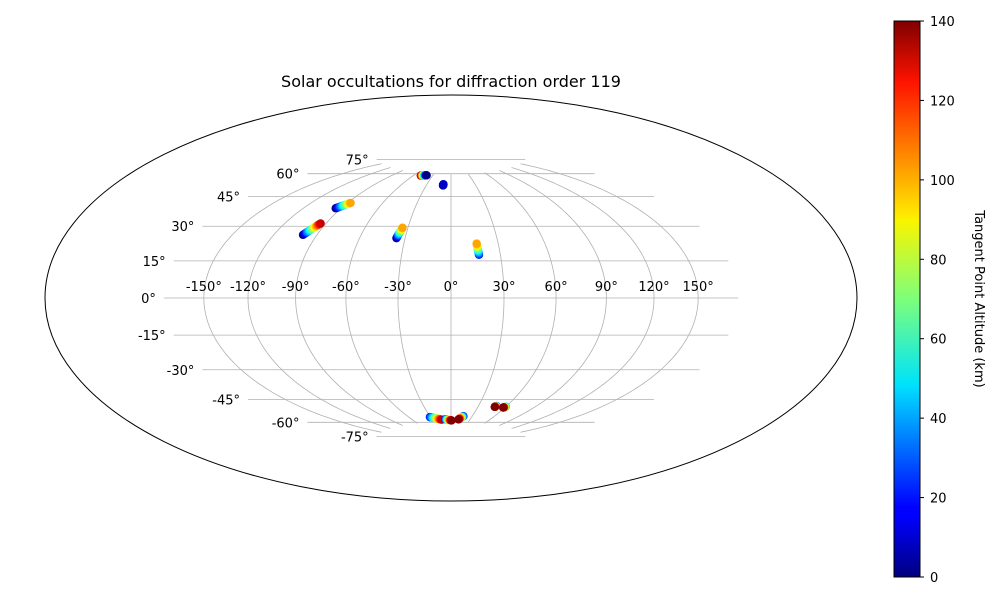 The image size is (1000, 600). Describe the element at coordinates (503, 287) in the screenshot. I see `longitude-tick-label: 30°` at that location.